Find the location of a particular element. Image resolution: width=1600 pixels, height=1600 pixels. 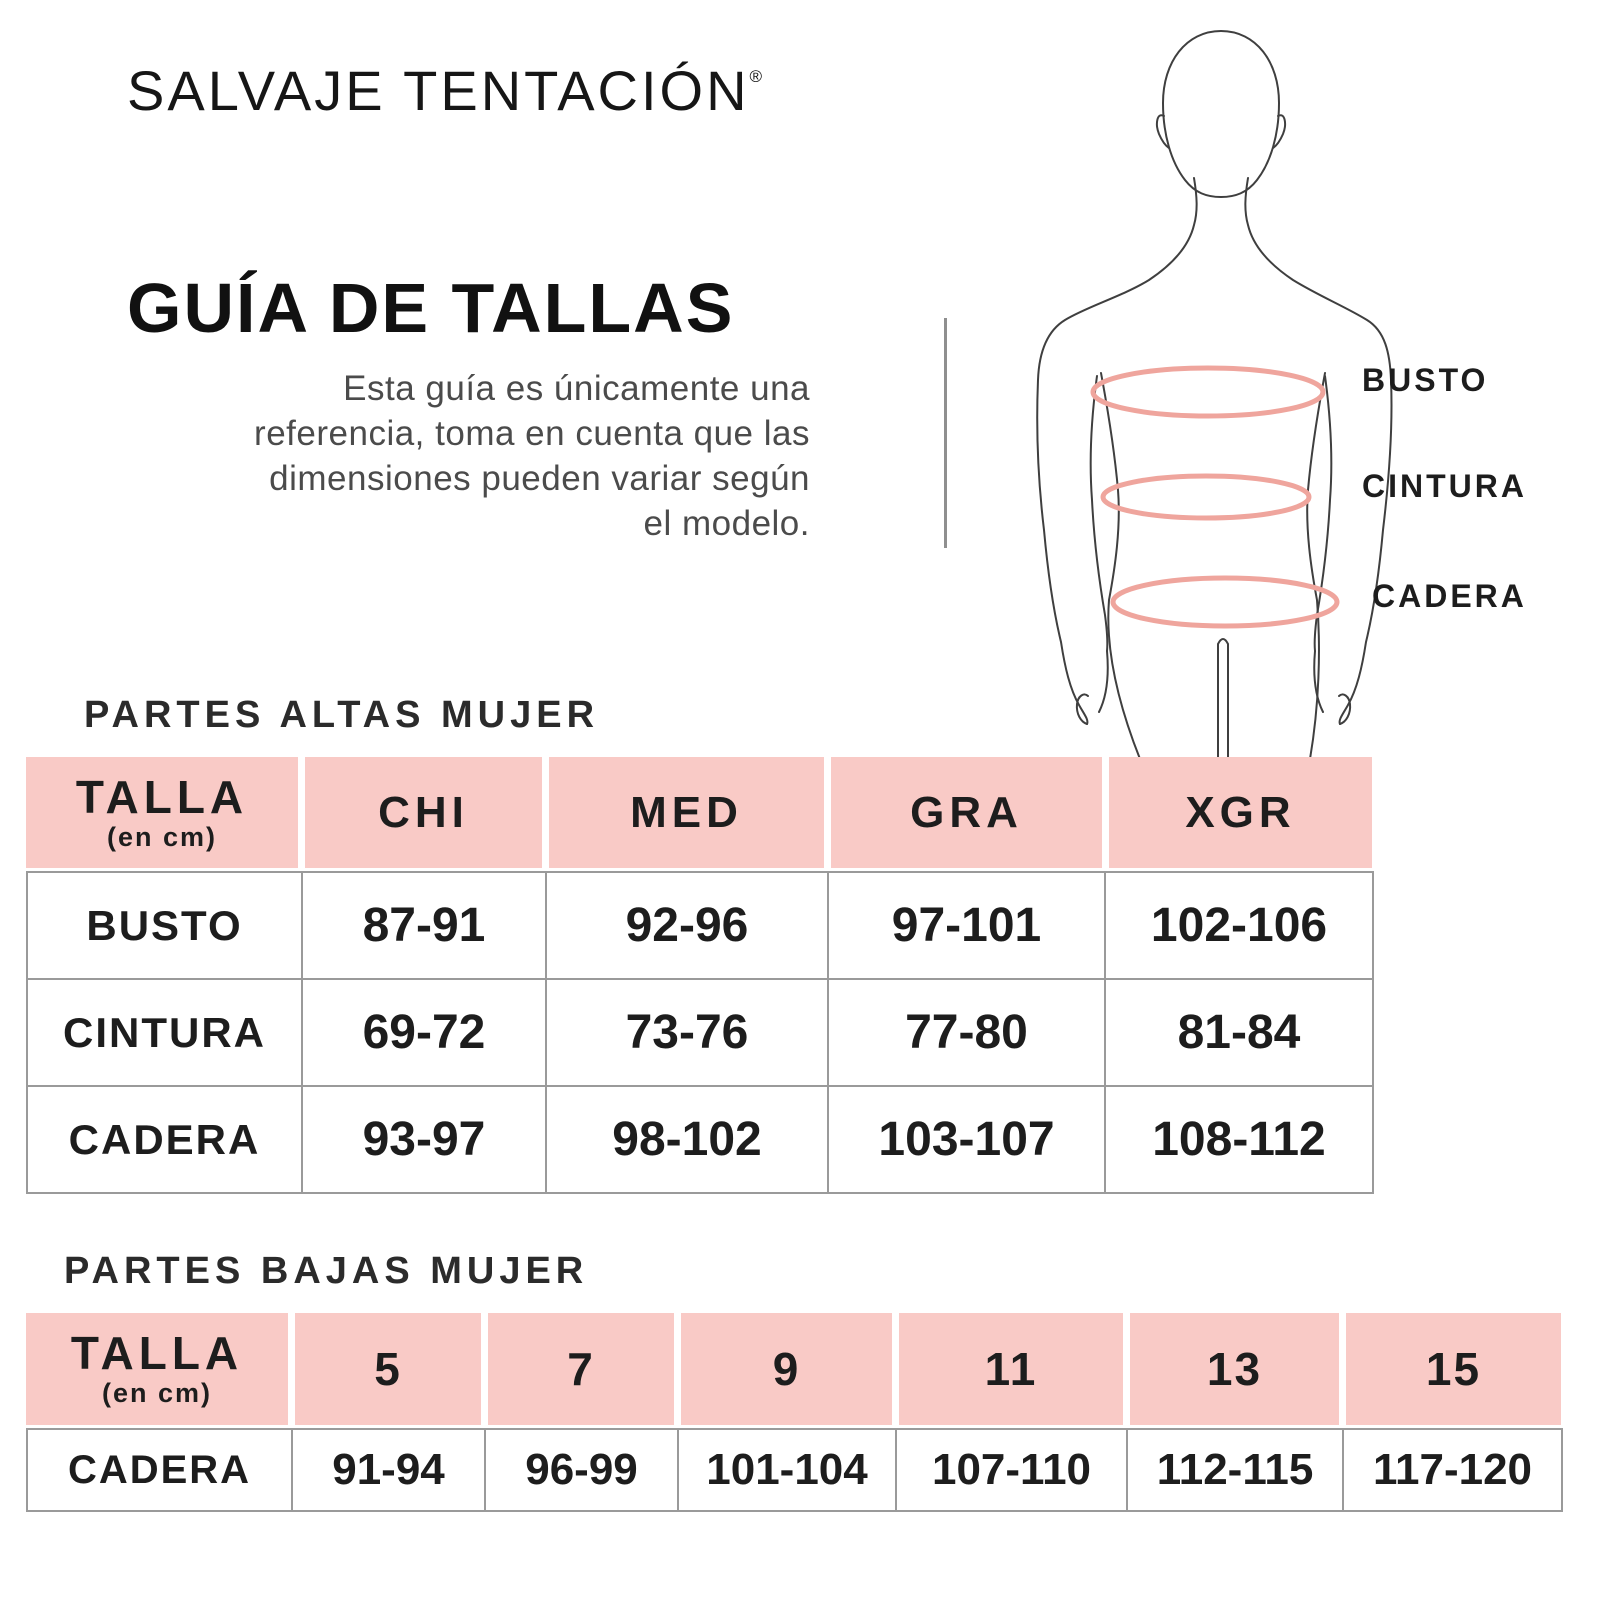

size-header-cell: CHI is located at coordinates (423, 812).